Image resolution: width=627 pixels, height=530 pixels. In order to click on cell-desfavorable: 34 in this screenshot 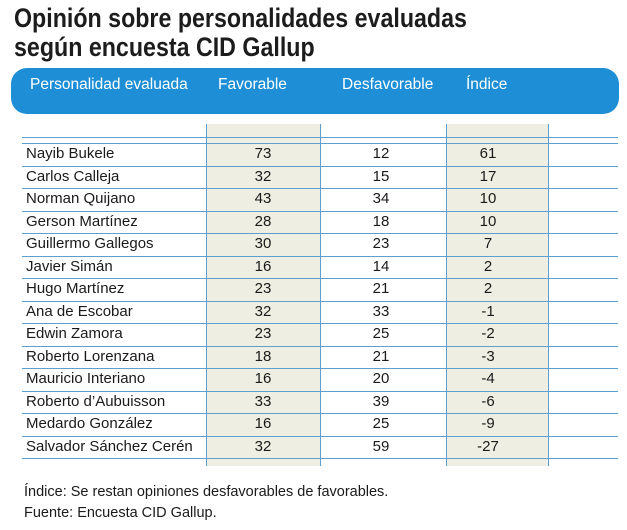, I will do `click(381, 198)`.